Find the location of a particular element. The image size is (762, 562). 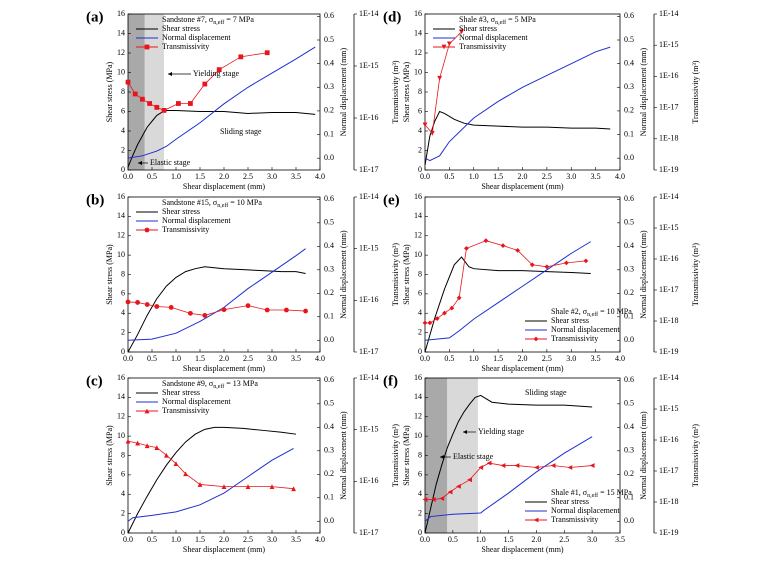

x-tick-label: 3.5 is located at coordinates (296, 176).